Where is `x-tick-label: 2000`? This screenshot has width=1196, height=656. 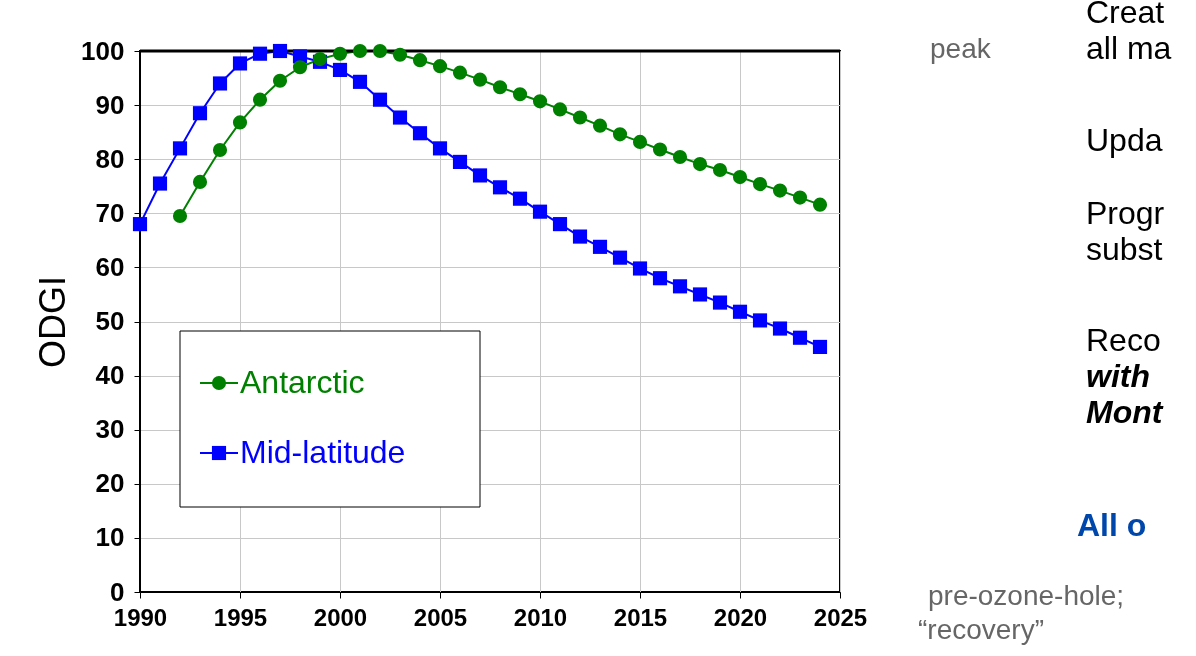
x-tick-label: 2000 is located at coordinates (340, 617).